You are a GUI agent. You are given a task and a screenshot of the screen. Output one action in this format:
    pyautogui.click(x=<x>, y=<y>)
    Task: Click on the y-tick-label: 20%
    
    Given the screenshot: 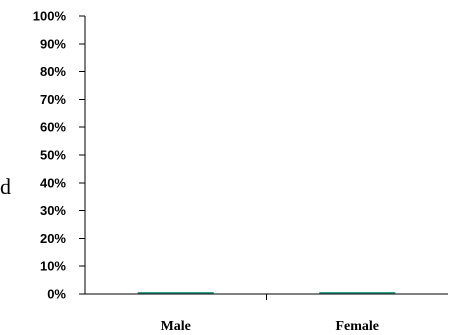 What is the action you would take?
    pyautogui.click(x=53, y=238)
    